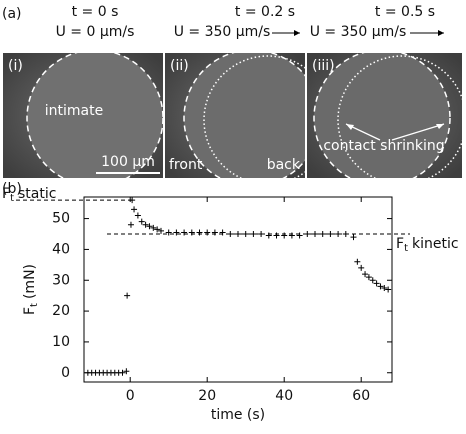 This screenshot has height=434, width=466. Describe the element at coordinates (61, 249) in the screenshot. I see `y-tick-label: 40` at that location.